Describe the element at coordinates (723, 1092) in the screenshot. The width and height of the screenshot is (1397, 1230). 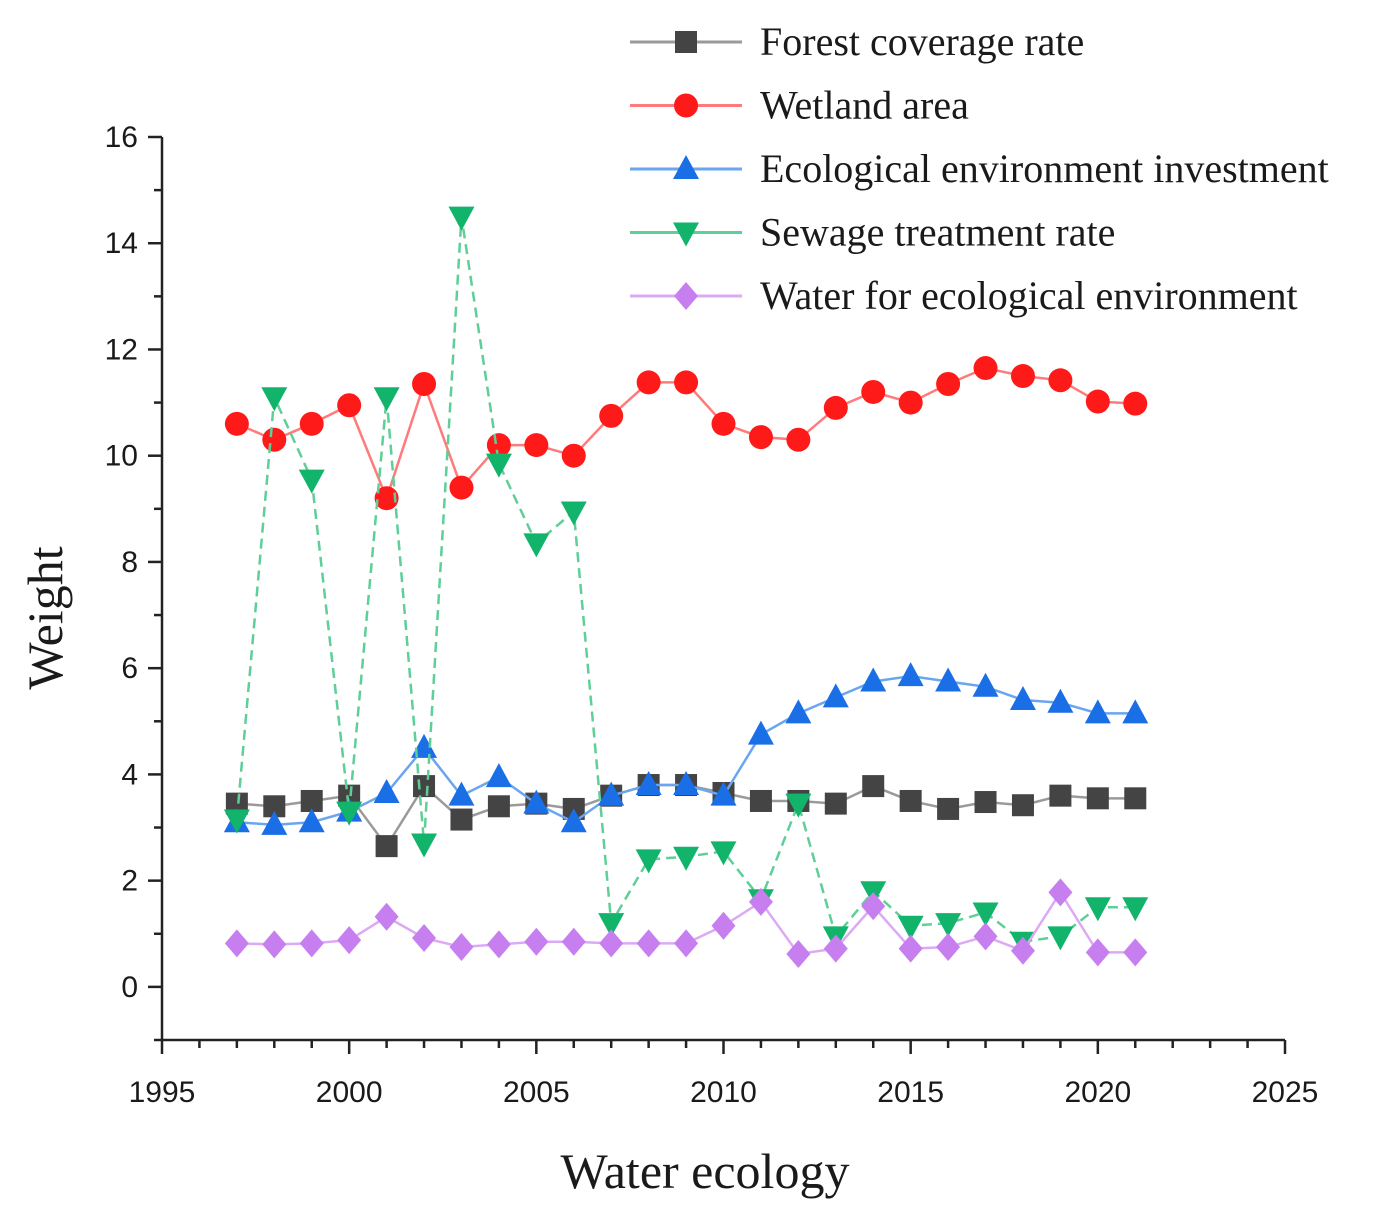
I see `x-tick-label: 2010` at that location.